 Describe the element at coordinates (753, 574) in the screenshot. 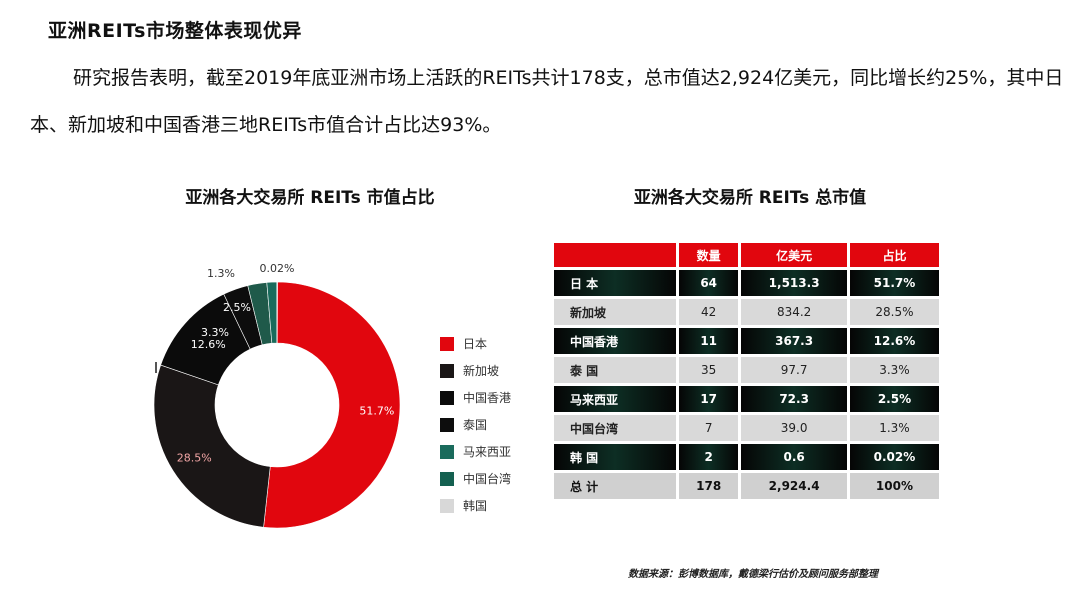

I see `data-source-note: 数据来源：彭博数据库，戴德梁行估价及顾问服务部整理` at that location.